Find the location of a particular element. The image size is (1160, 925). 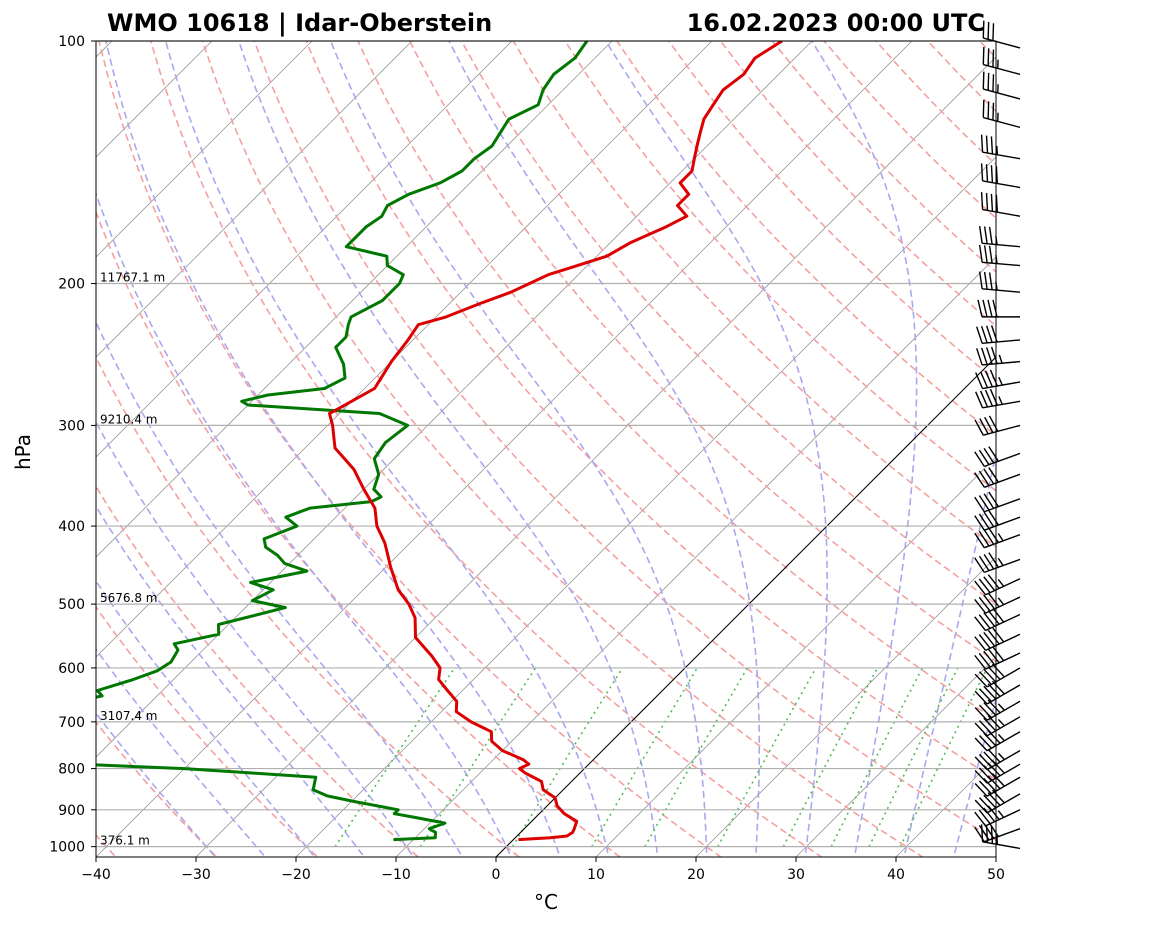

y-axis-label: hPa is located at coordinates (23, 452).